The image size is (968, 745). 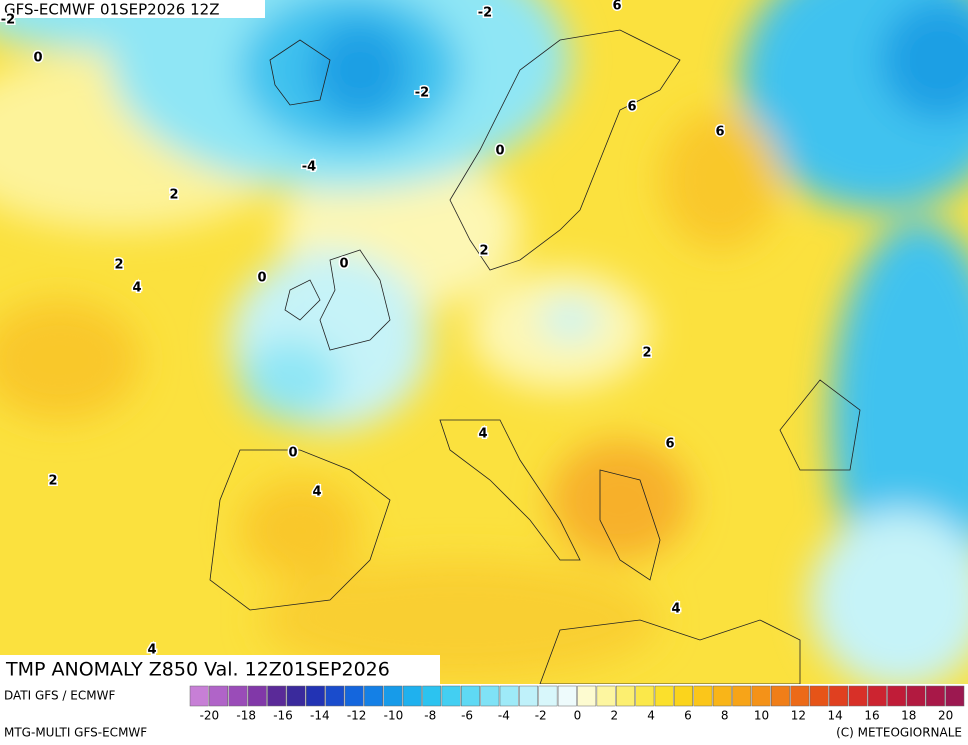 I want to click on header-box, so click(x=132, y=9).